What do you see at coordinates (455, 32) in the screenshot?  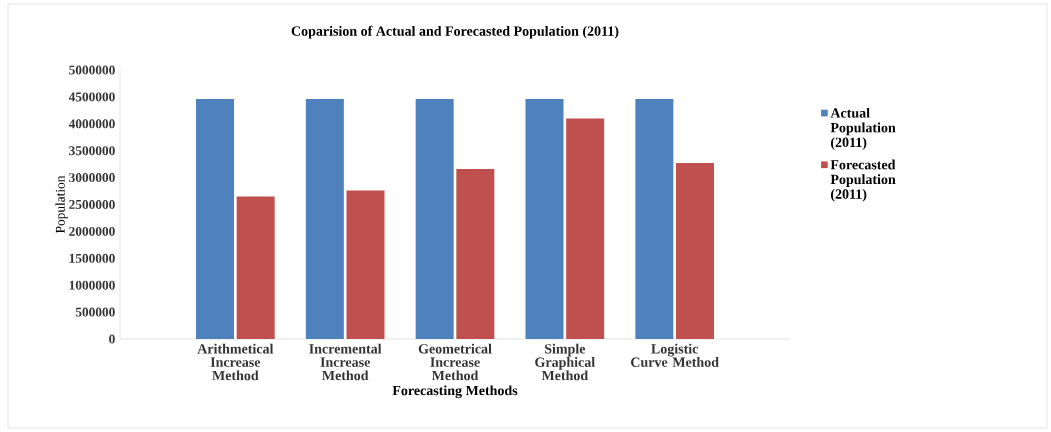 I see `chart-title: Coparision of Actual and Forecasted Population (2011)` at bounding box center [455, 32].